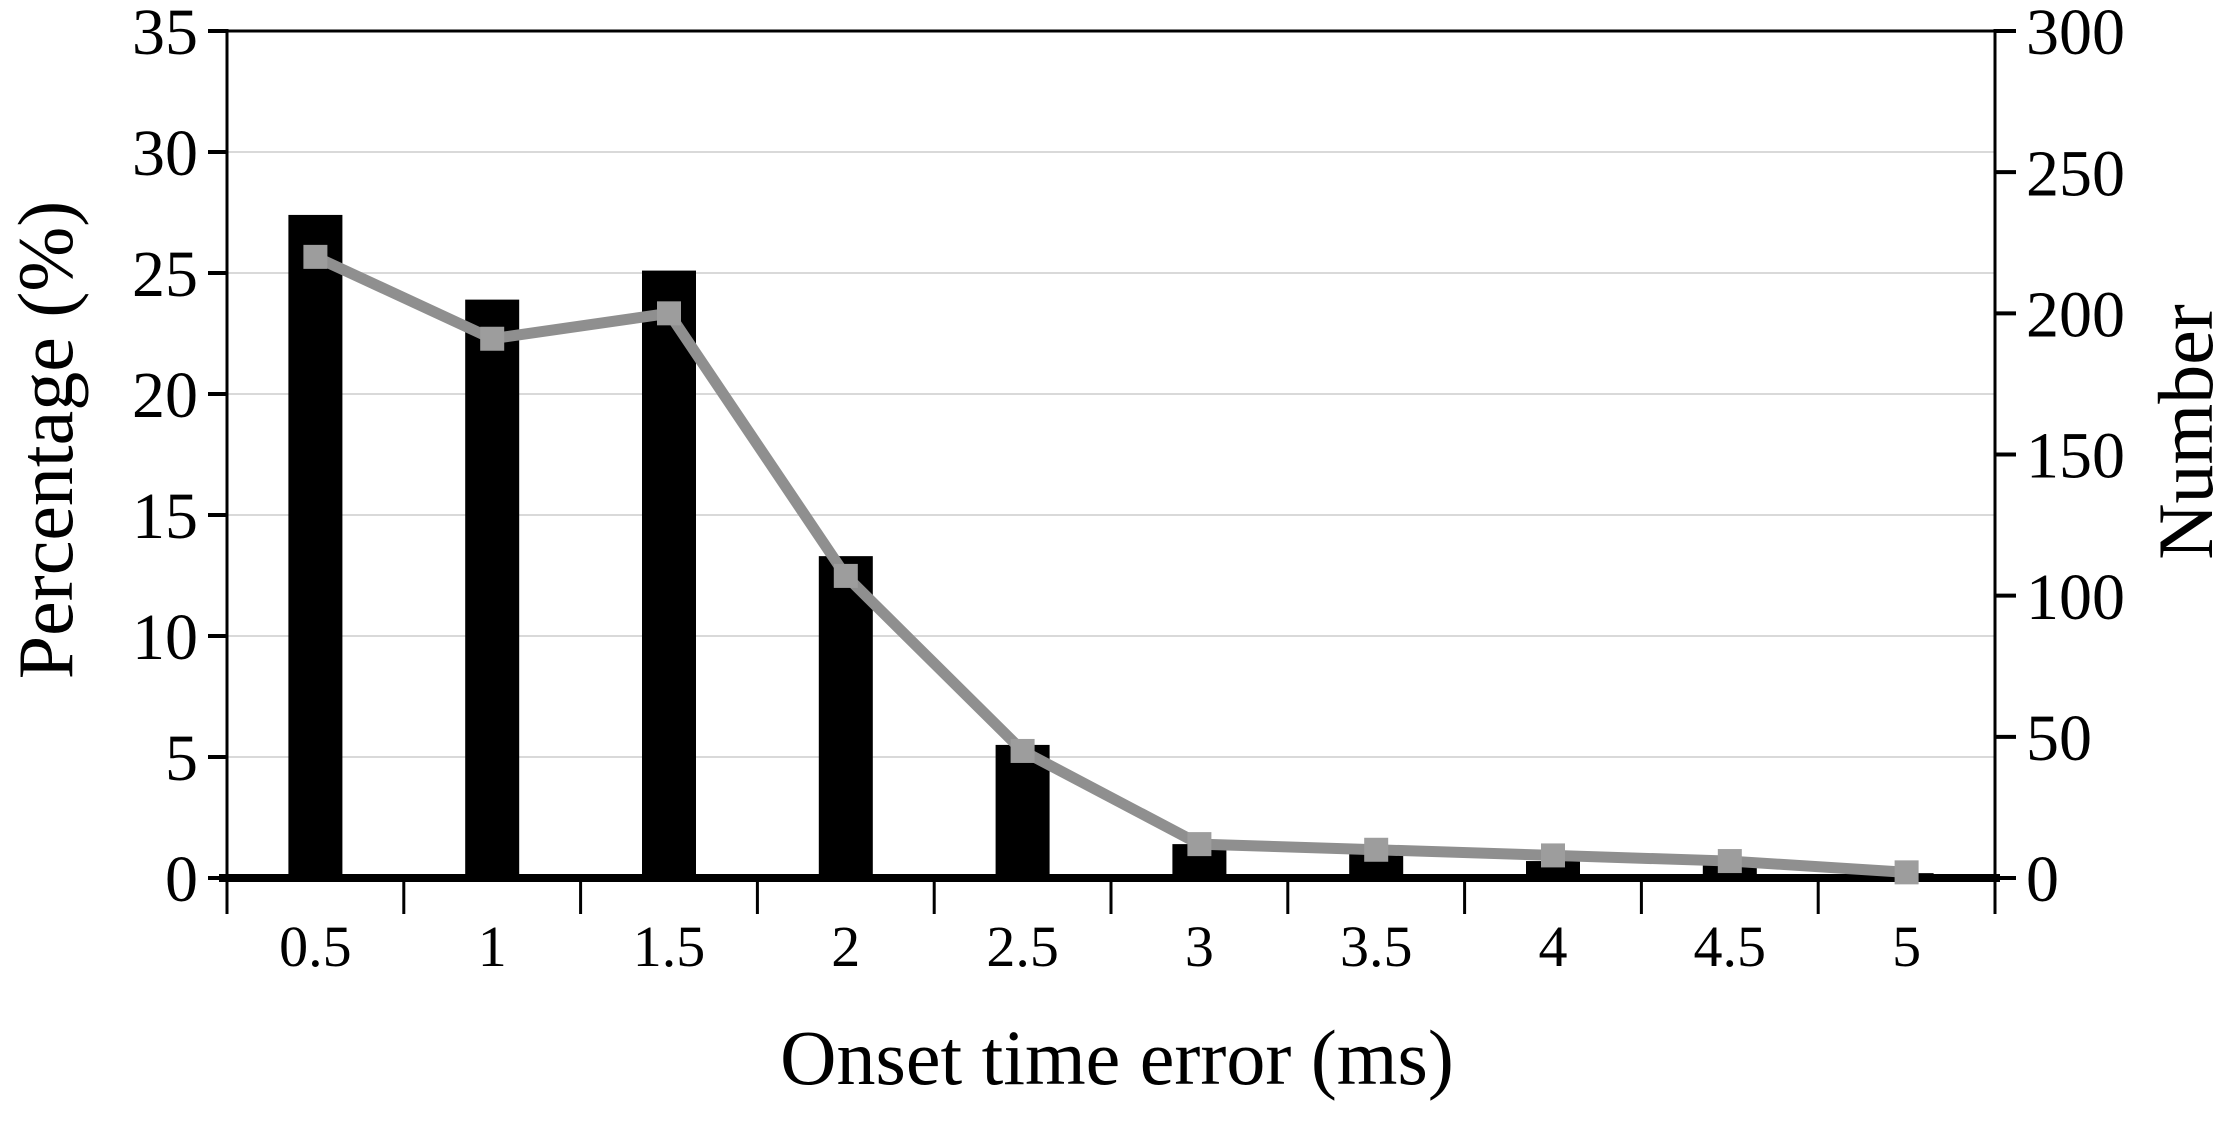  What do you see at coordinates (1022, 946) in the screenshot?
I see `x-tick-label: 2.5` at bounding box center [1022, 946].